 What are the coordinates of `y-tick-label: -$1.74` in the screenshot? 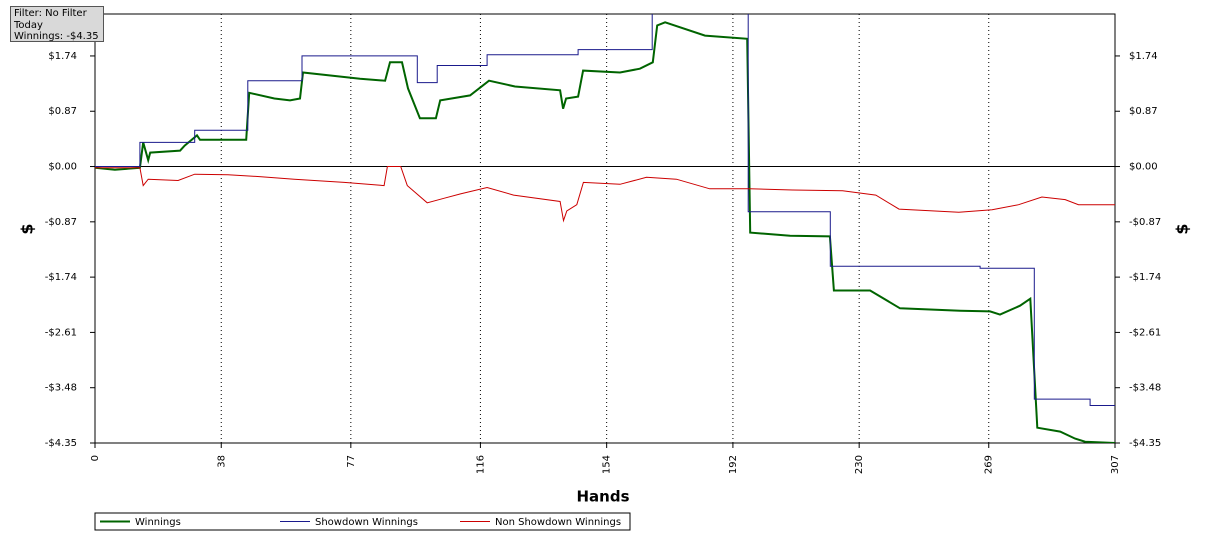 It's located at (61, 277).